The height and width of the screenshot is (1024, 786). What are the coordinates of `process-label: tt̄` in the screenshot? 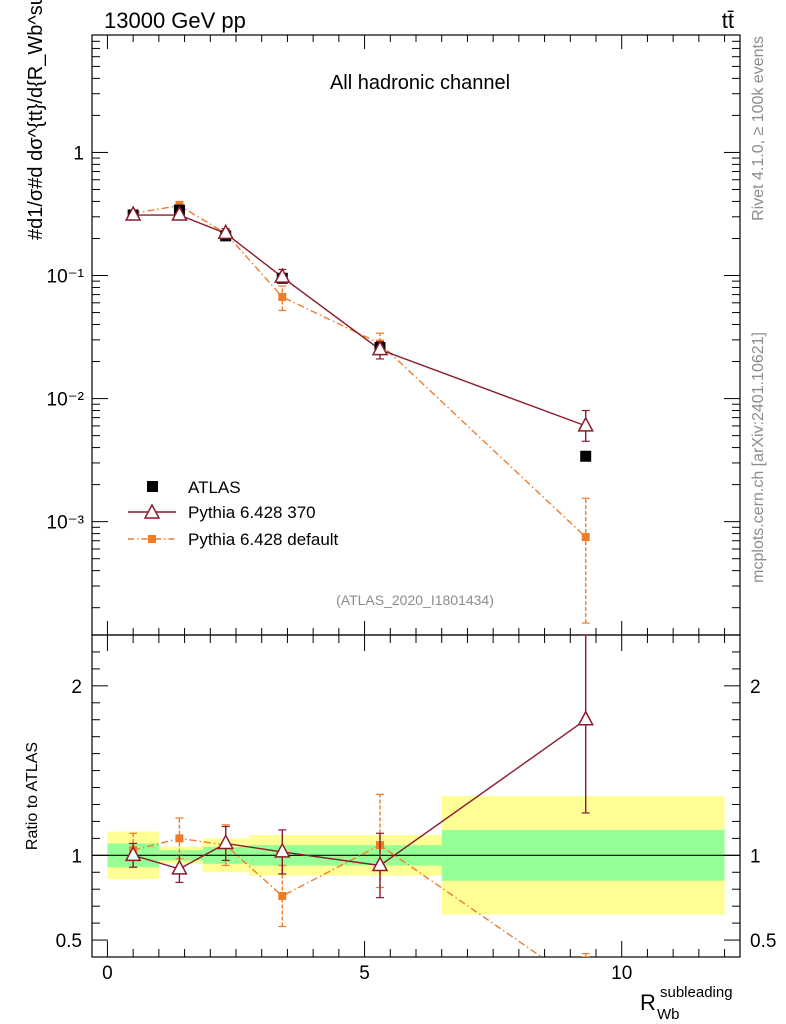 It's located at (728, 20).